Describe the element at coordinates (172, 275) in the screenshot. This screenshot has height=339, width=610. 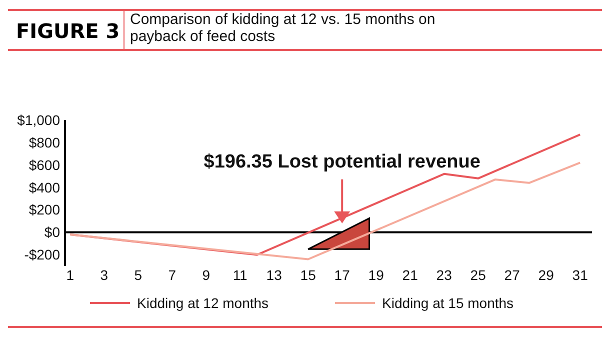
I see `x-tick-label: 7` at that location.